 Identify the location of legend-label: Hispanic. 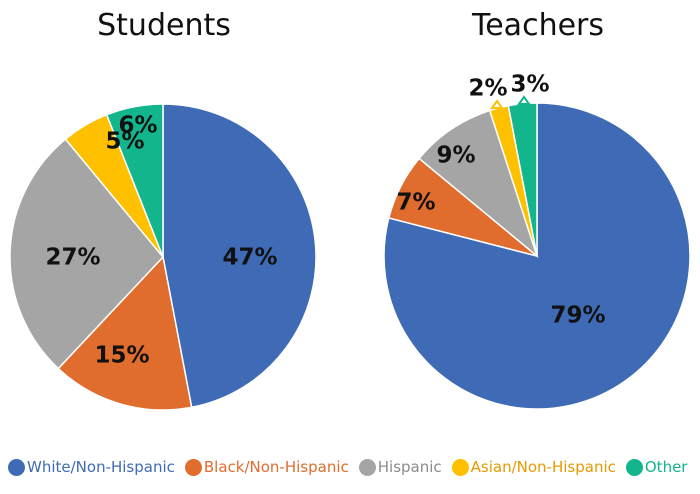
(409, 467).